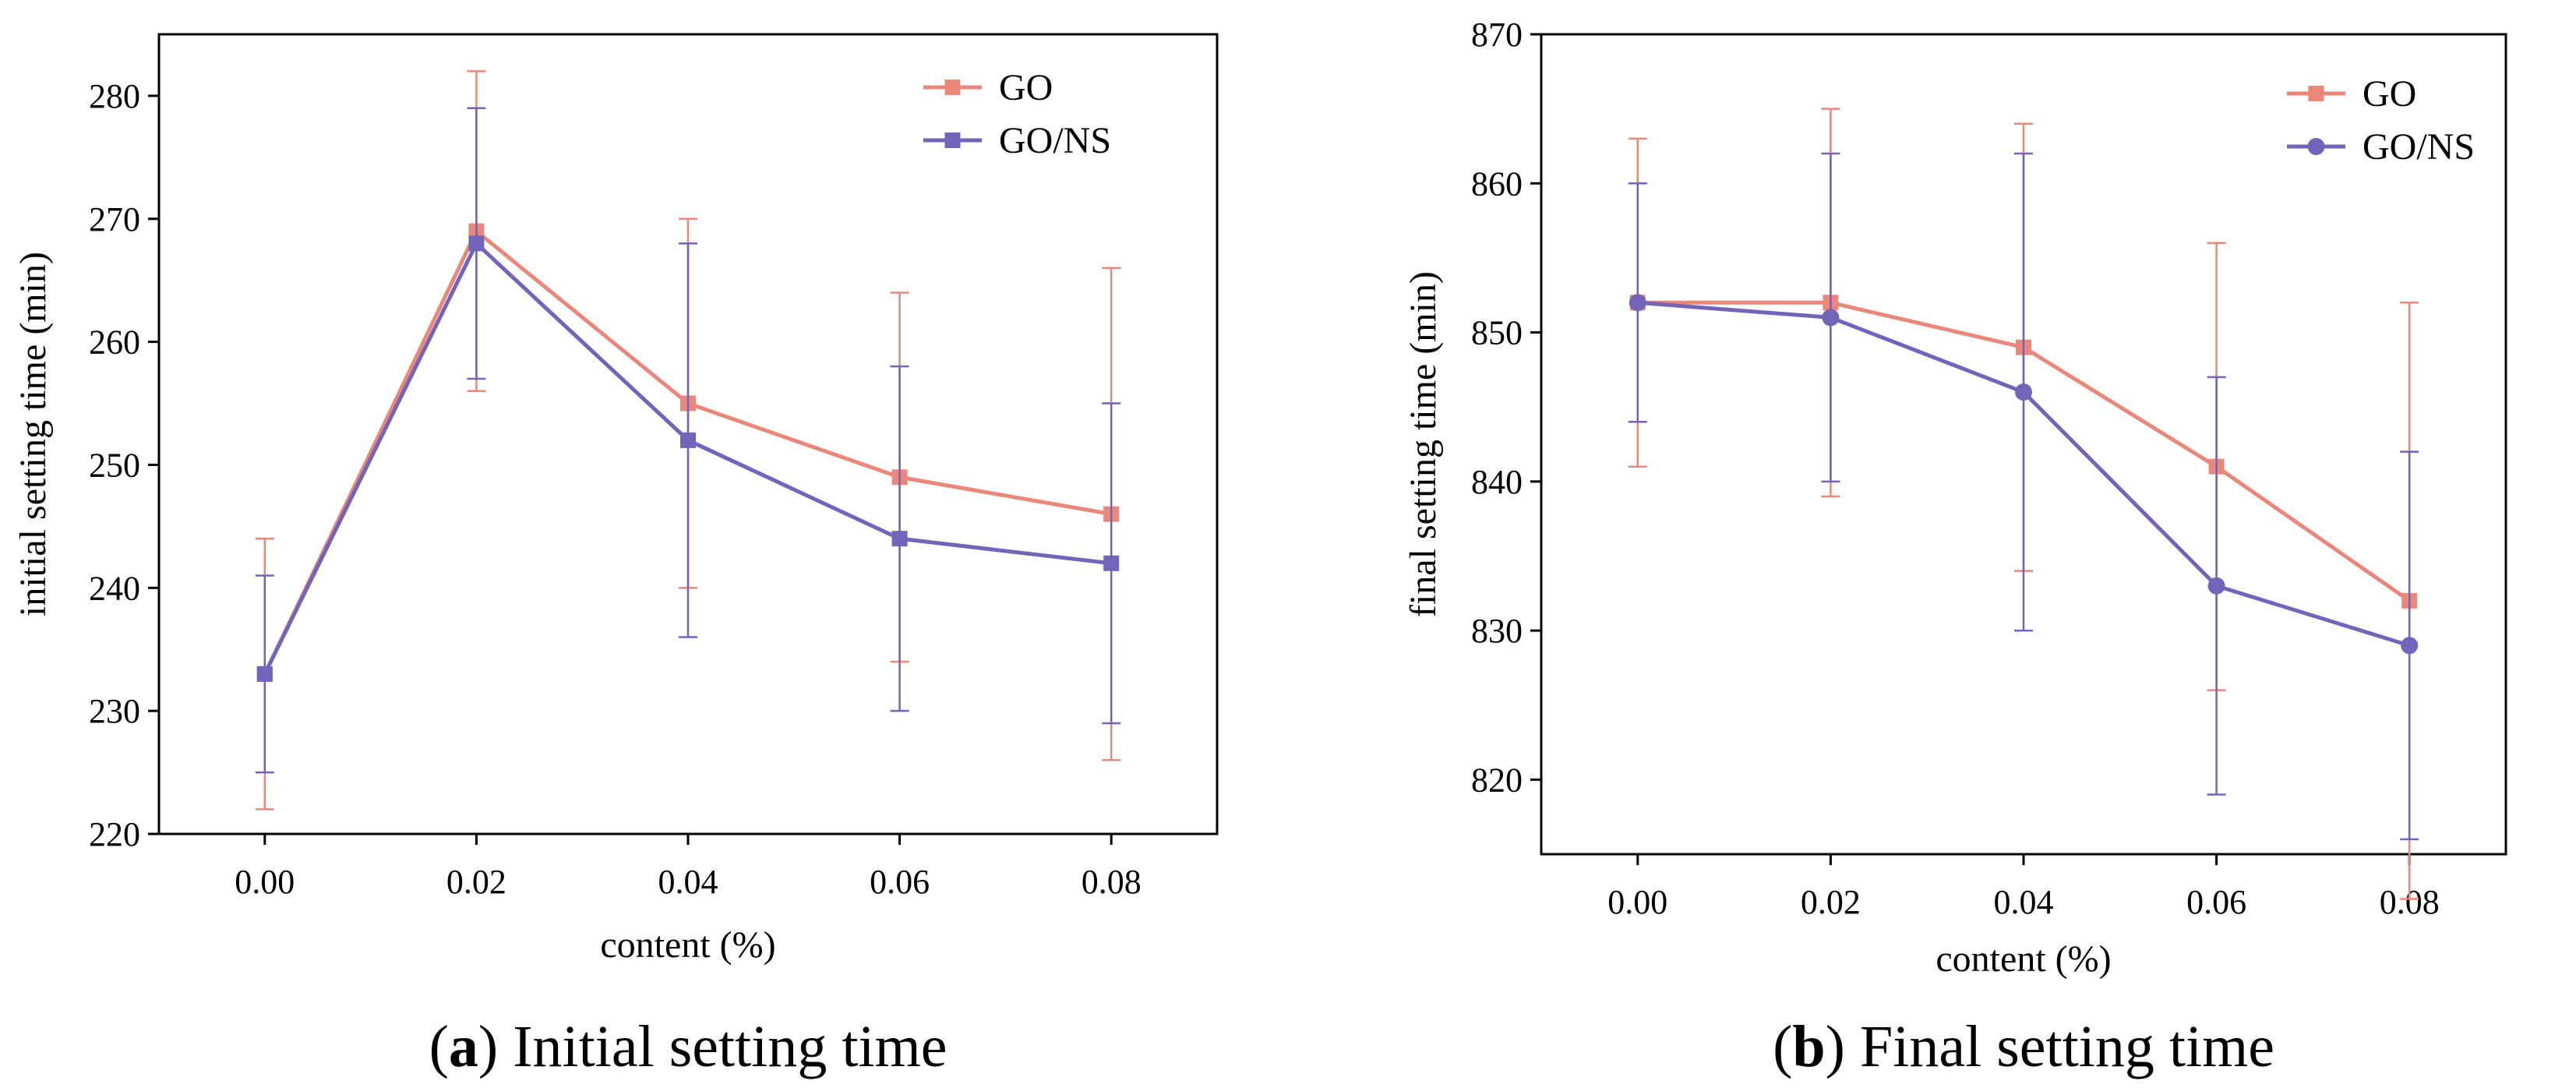 This screenshot has height=1088, width=2576. Describe the element at coordinates (114, 834) in the screenshot. I see `y-tick-label: 220` at that location.